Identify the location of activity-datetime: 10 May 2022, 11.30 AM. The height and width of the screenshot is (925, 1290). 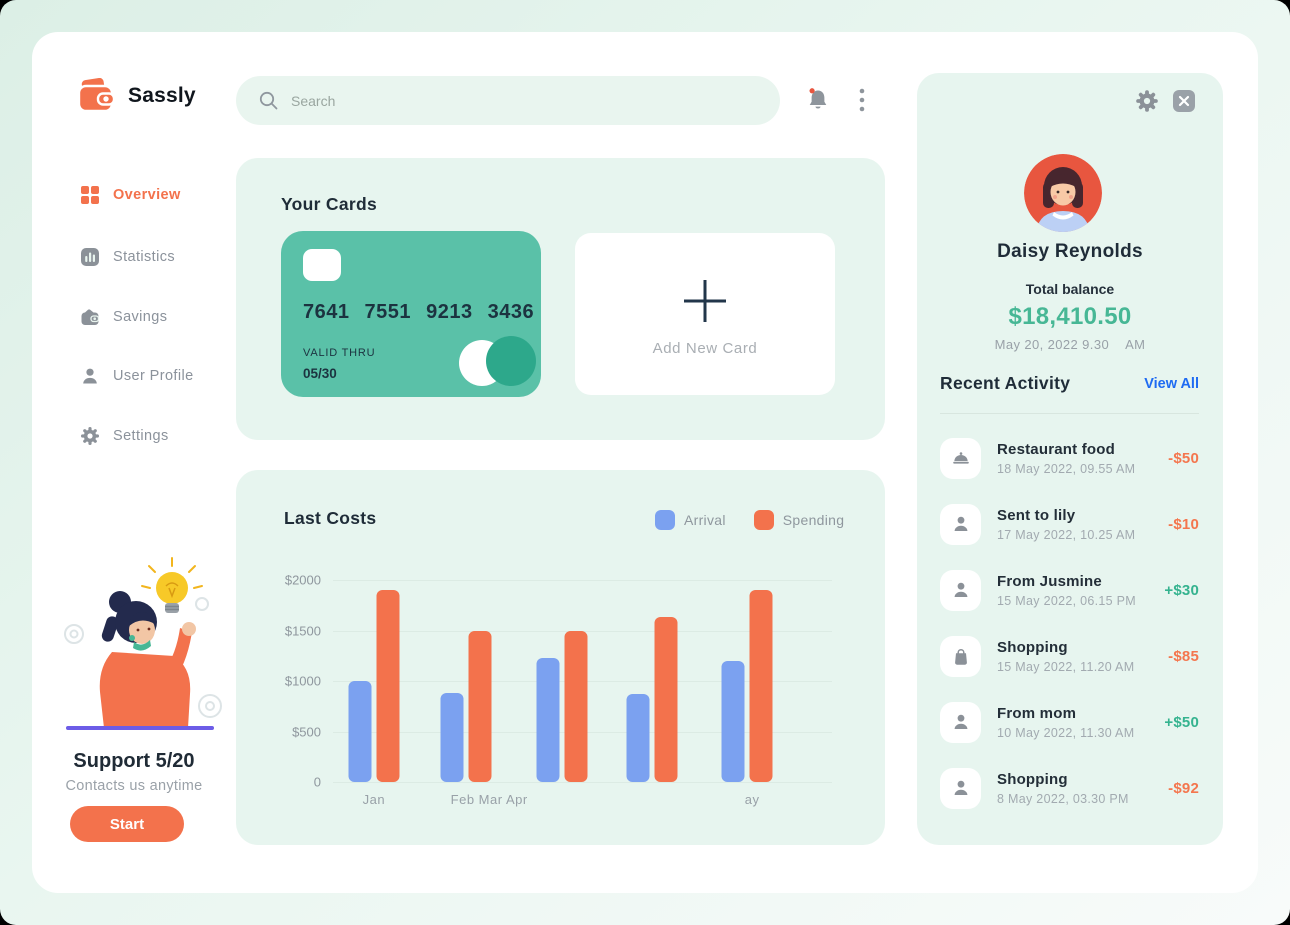
(1066, 732).